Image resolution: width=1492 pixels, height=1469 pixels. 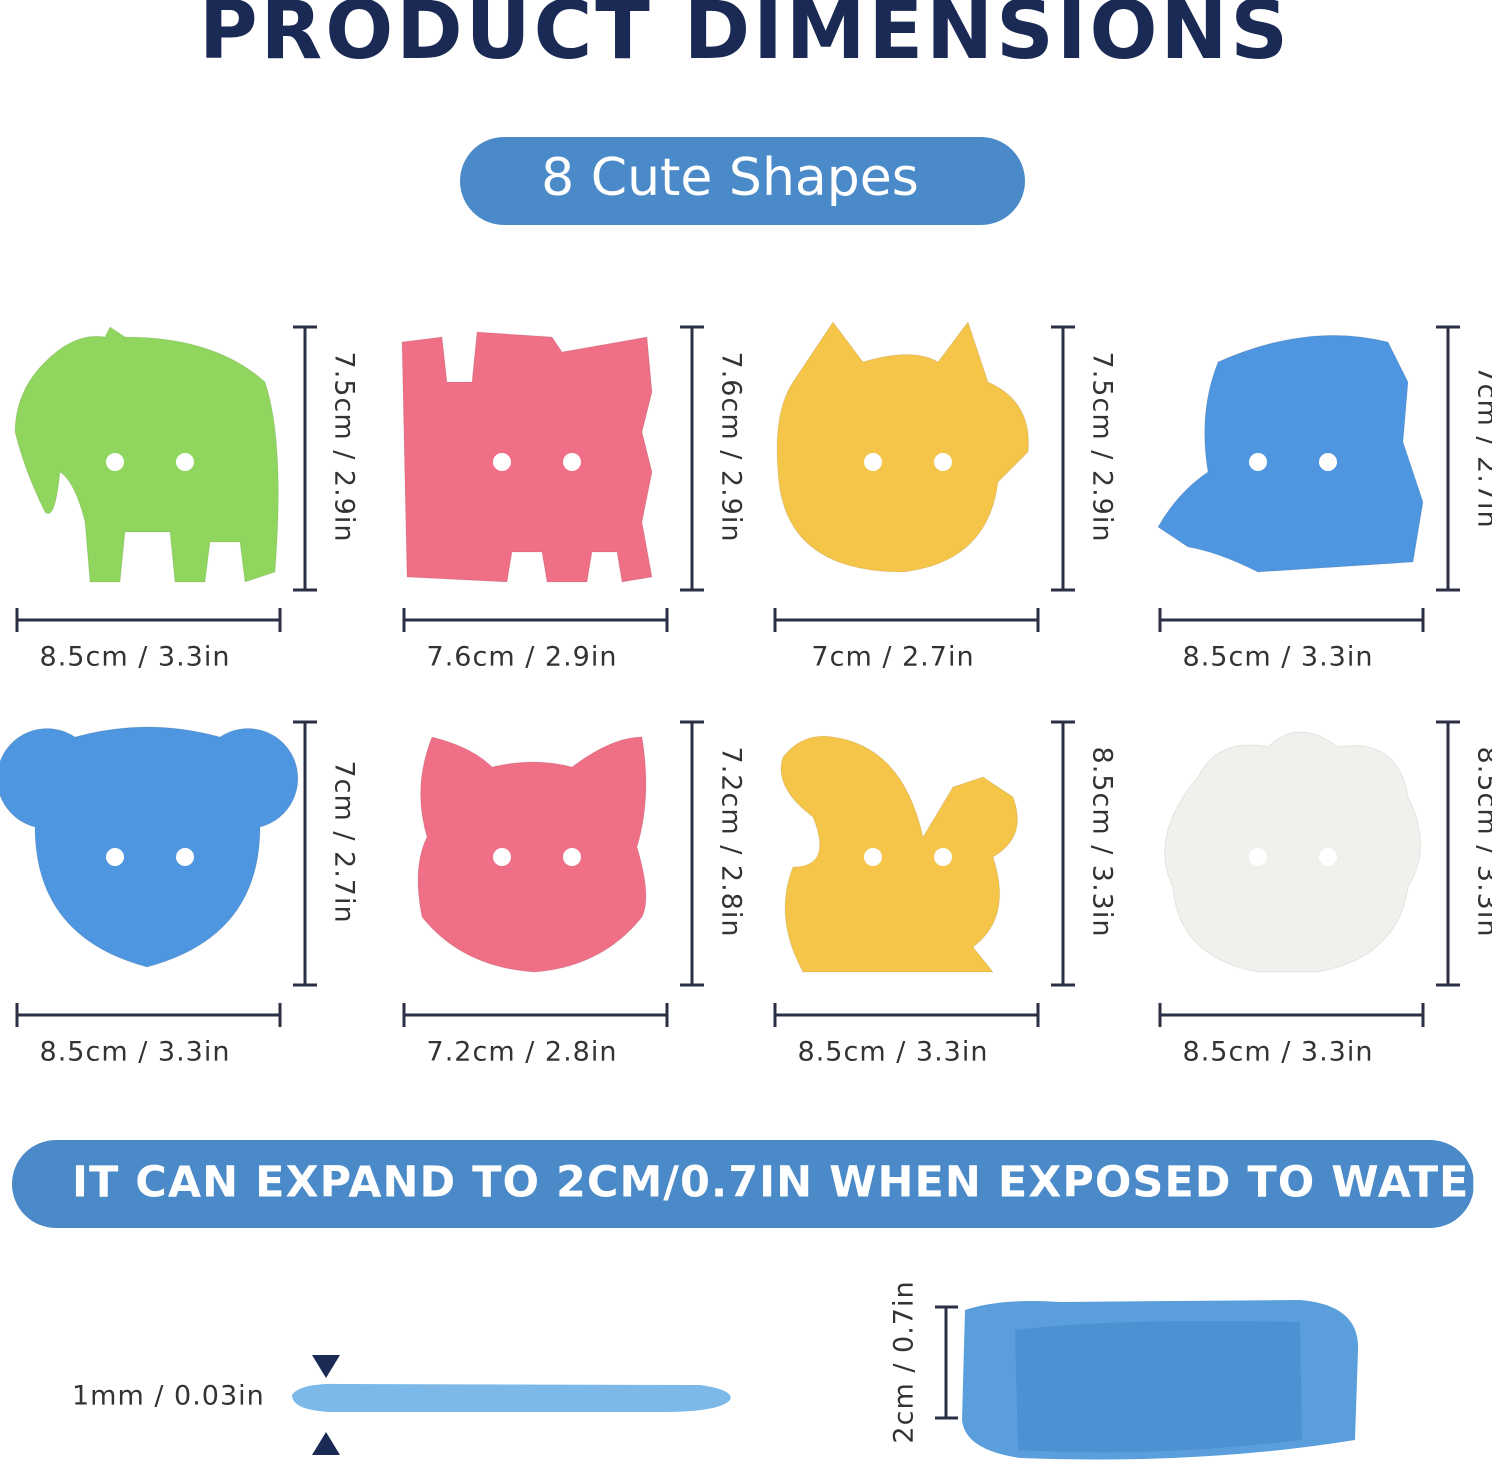 What do you see at coordinates (745, 38) in the screenshot?
I see `title: PRODUCT DIMENSIONS` at bounding box center [745, 38].